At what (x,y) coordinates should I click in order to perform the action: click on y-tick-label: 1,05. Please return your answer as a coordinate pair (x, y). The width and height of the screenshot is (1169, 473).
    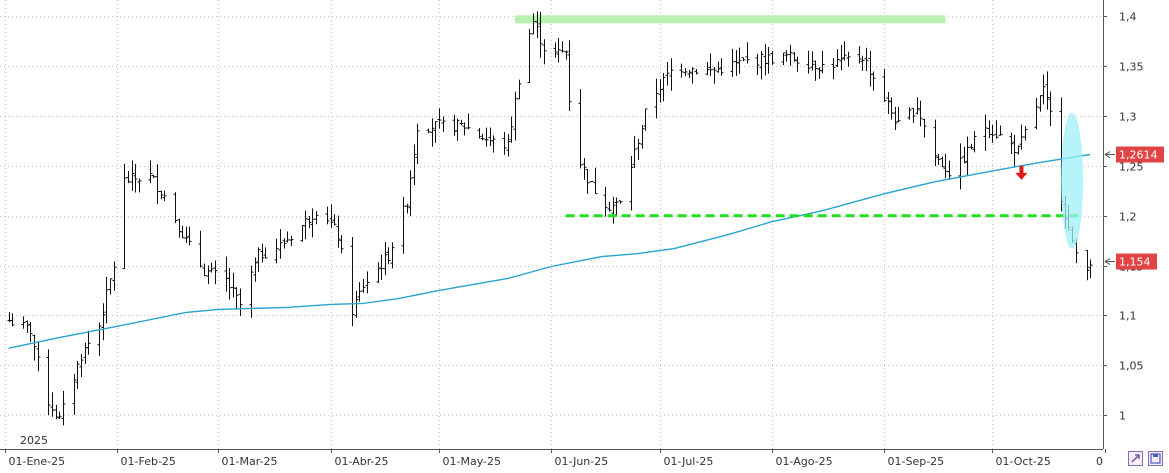
    Looking at the image, I should click on (1131, 366).